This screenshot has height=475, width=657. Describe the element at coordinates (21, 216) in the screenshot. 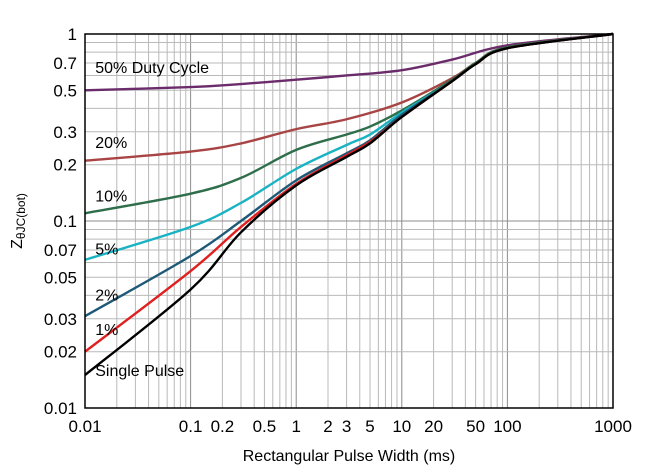

I see `y-axis-title-sub: θJC(bot)` at that location.